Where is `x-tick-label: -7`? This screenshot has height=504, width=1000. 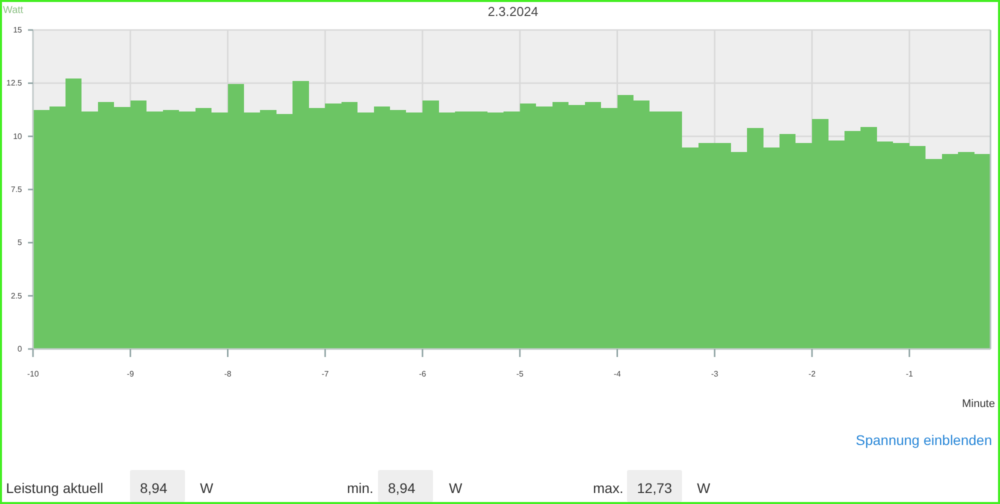
x-tick-label: -7 is located at coordinates (326, 374).